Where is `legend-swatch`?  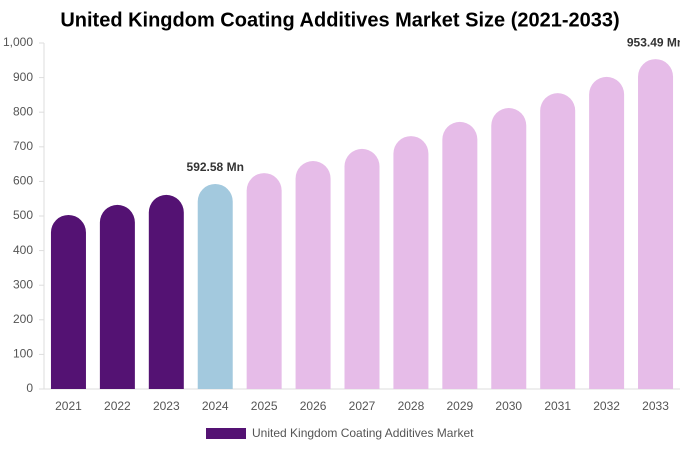 legend-swatch is located at coordinates (226, 433).